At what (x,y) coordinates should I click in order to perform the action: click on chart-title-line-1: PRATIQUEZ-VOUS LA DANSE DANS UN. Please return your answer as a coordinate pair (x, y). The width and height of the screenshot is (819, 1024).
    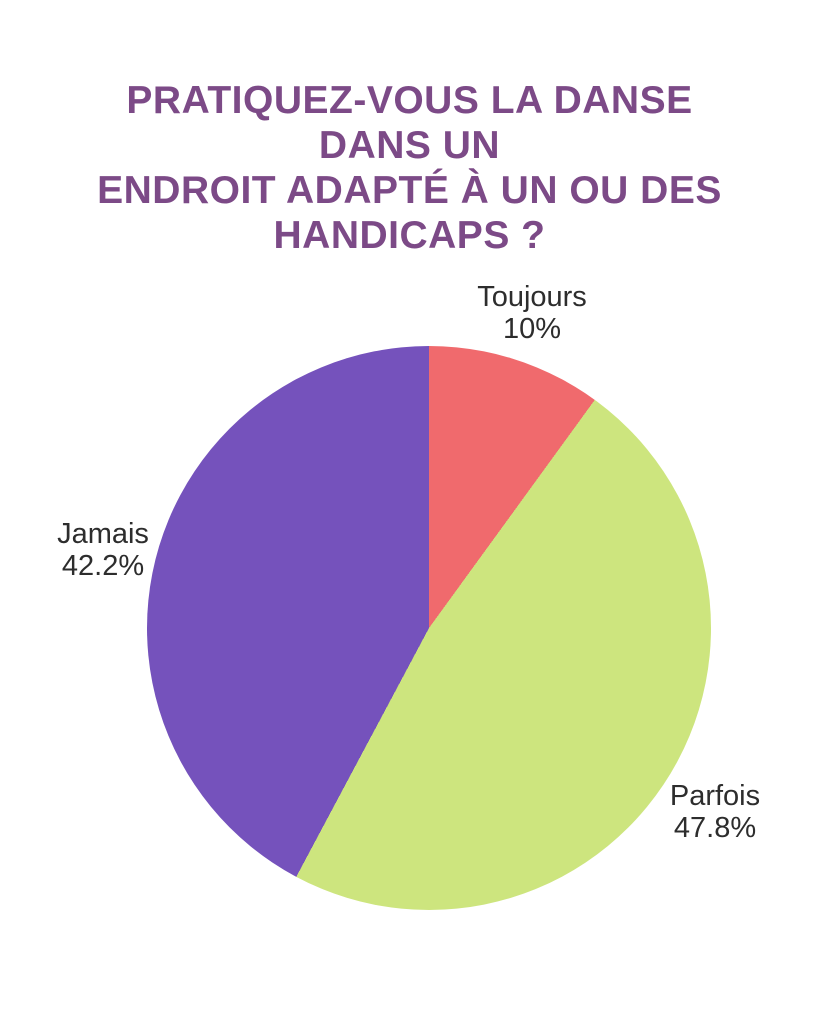
    Looking at the image, I should click on (409, 123).